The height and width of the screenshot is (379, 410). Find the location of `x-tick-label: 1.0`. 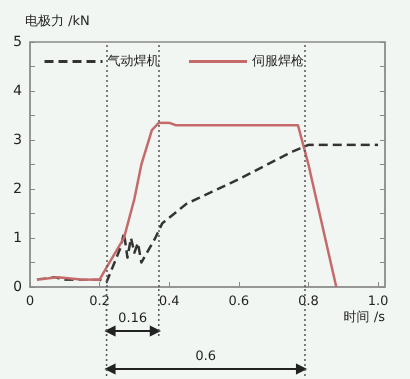

x-tick-label: 1.0 is located at coordinates (378, 301).